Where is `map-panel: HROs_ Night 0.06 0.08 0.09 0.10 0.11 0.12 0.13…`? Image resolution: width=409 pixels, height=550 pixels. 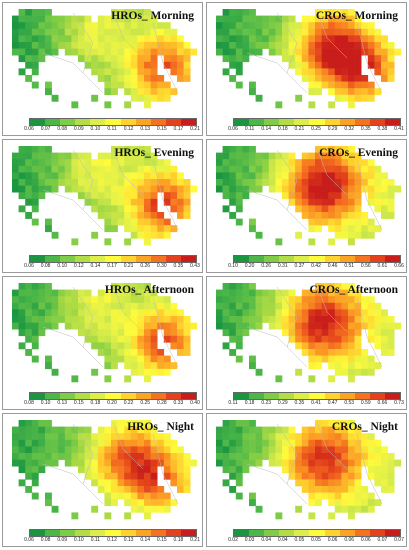 map-panel: HROs_ Night 0.06 0.08 0.09 0.10 0.11 0.12 0.13… is located at coordinates (102, 480).